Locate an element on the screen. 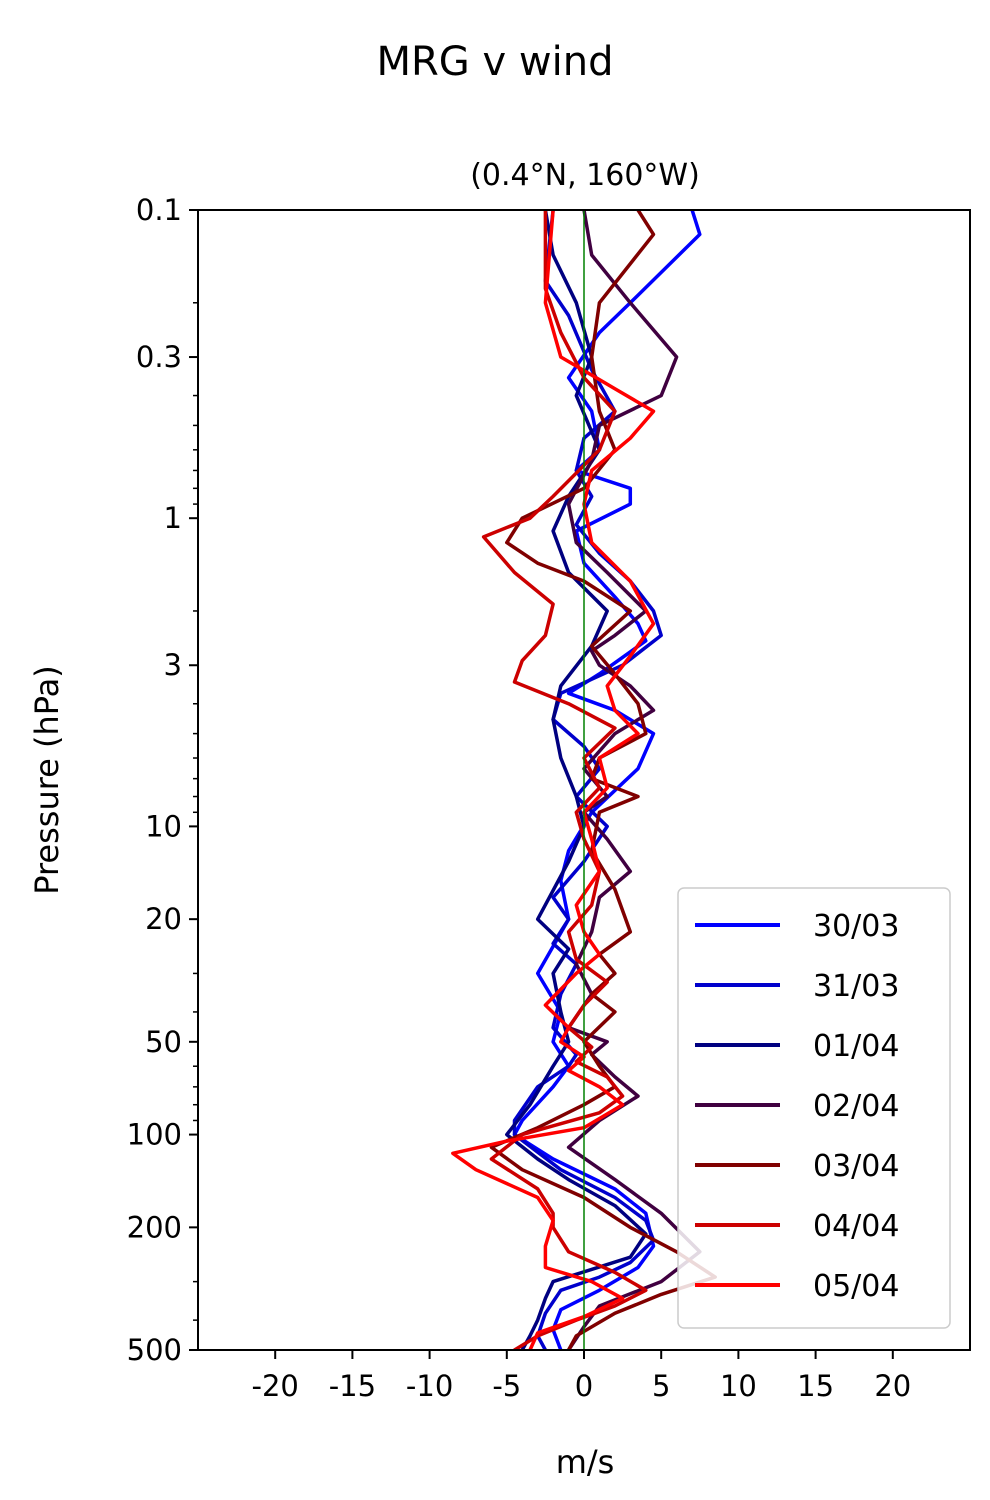 This screenshot has width=990, height=1500. x-tick-label: 15 is located at coordinates (815, 1386).